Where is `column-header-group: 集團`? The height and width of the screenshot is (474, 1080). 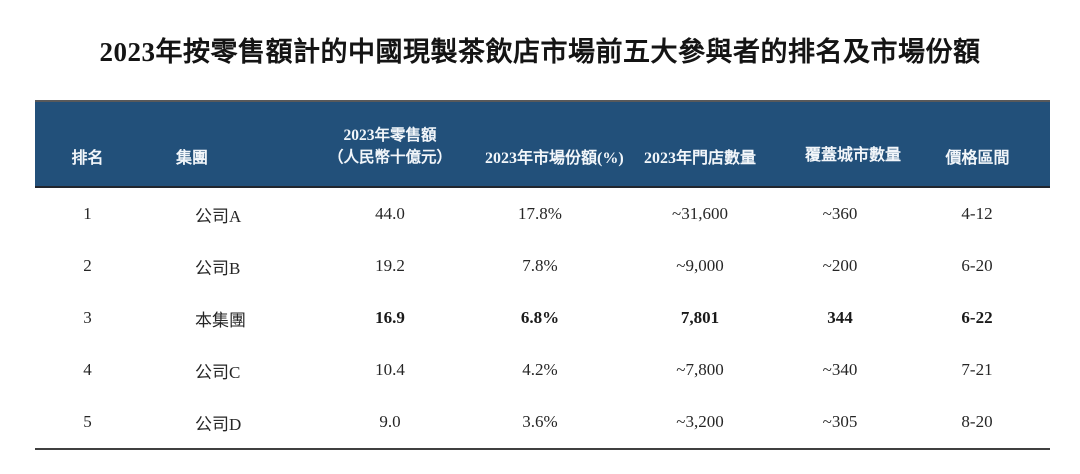
column-header-group: 集團 is located at coordinates (217, 144).